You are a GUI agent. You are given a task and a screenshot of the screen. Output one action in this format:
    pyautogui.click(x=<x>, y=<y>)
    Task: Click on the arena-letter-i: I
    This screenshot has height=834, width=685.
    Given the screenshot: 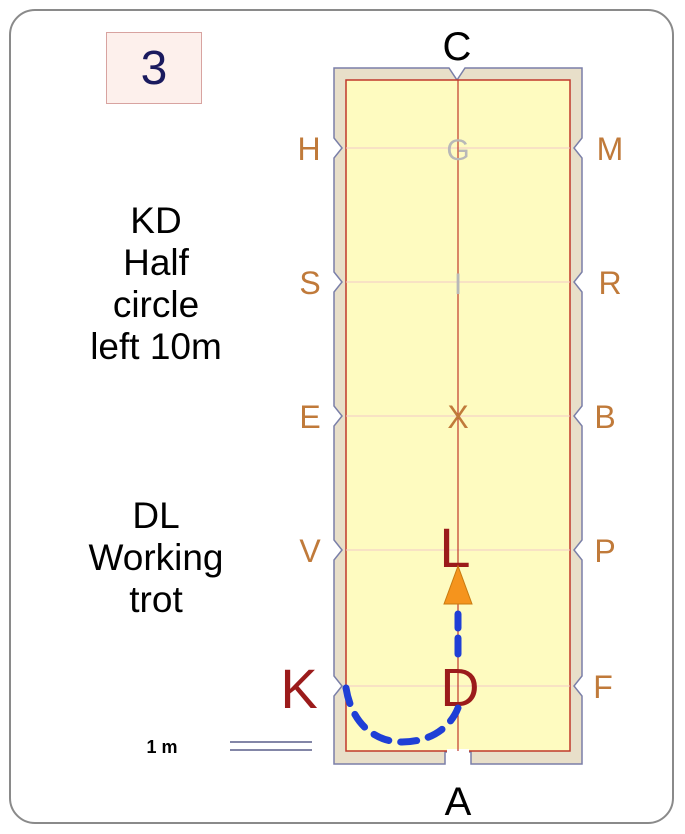 What is the action you would take?
    pyautogui.click(x=458, y=284)
    